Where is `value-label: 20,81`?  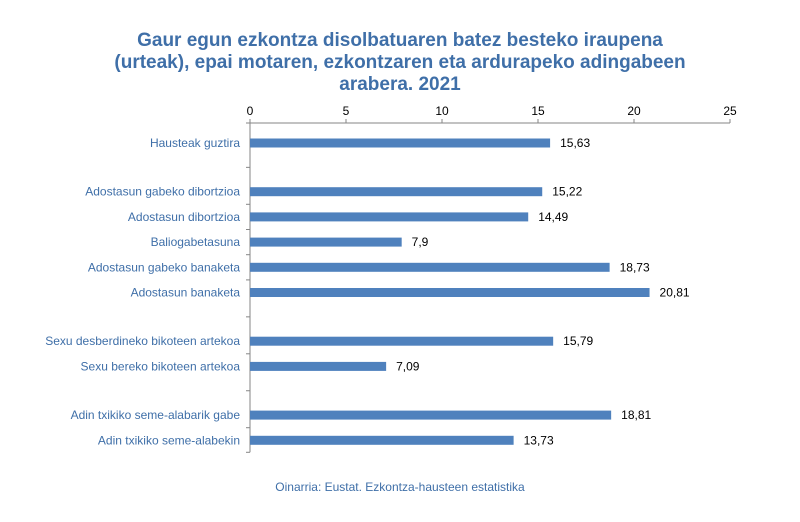
value-label: 20,81 is located at coordinates (675, 293).